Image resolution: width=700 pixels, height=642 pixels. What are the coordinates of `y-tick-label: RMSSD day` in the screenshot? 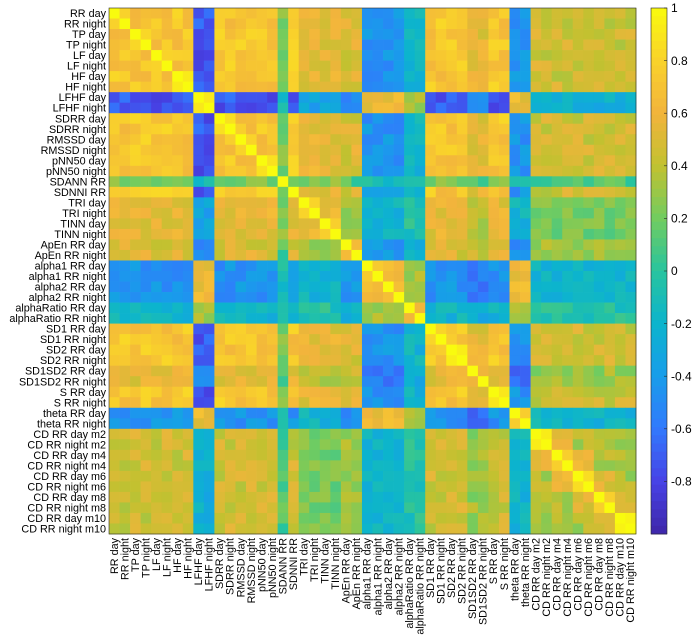 It's located at (77, 140).